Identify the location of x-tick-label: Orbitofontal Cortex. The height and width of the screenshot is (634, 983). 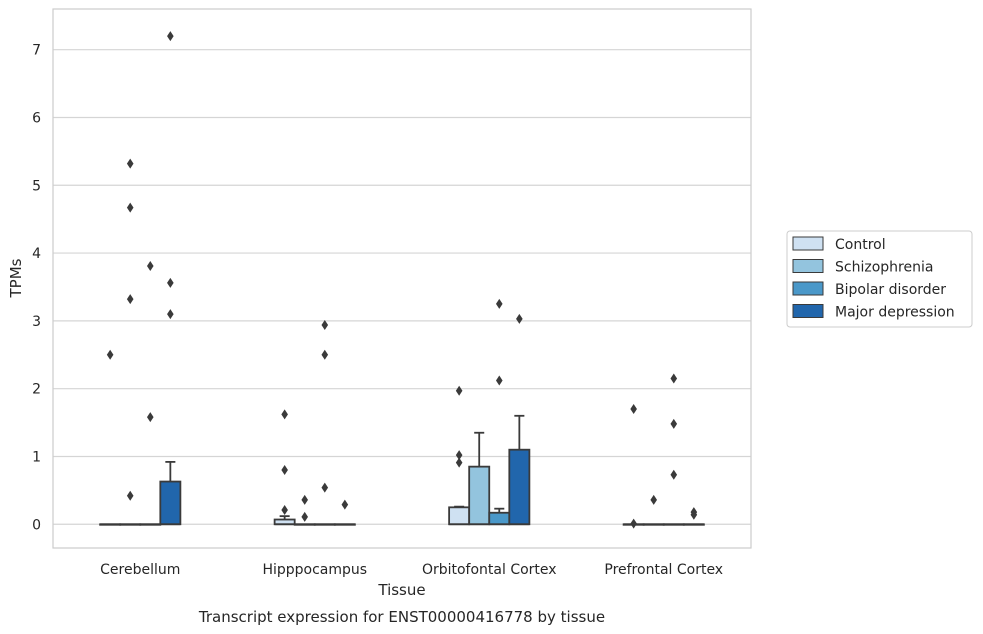
(489, 570).